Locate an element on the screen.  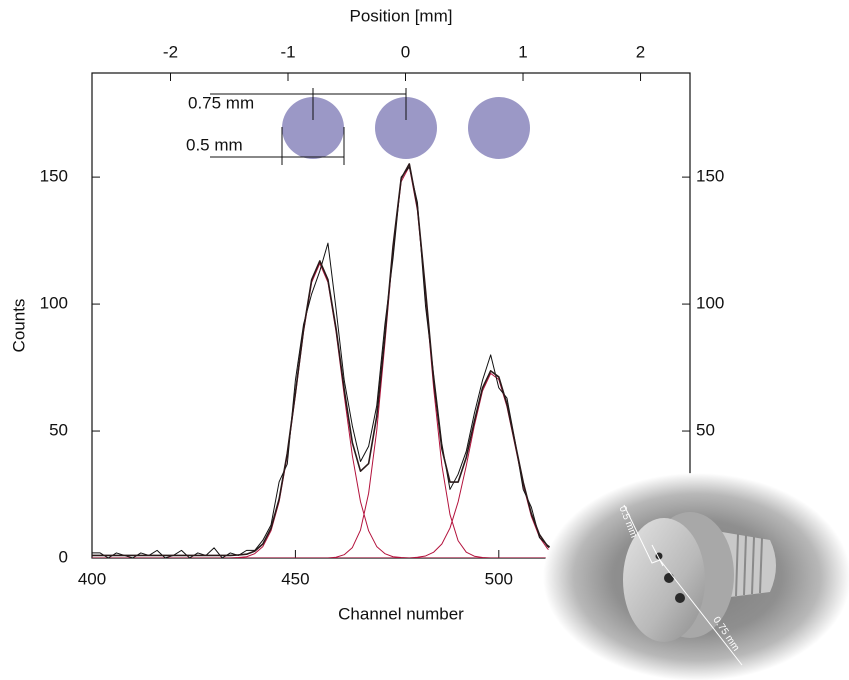
photo-dimension-lines is located at coordinates (683, 585).